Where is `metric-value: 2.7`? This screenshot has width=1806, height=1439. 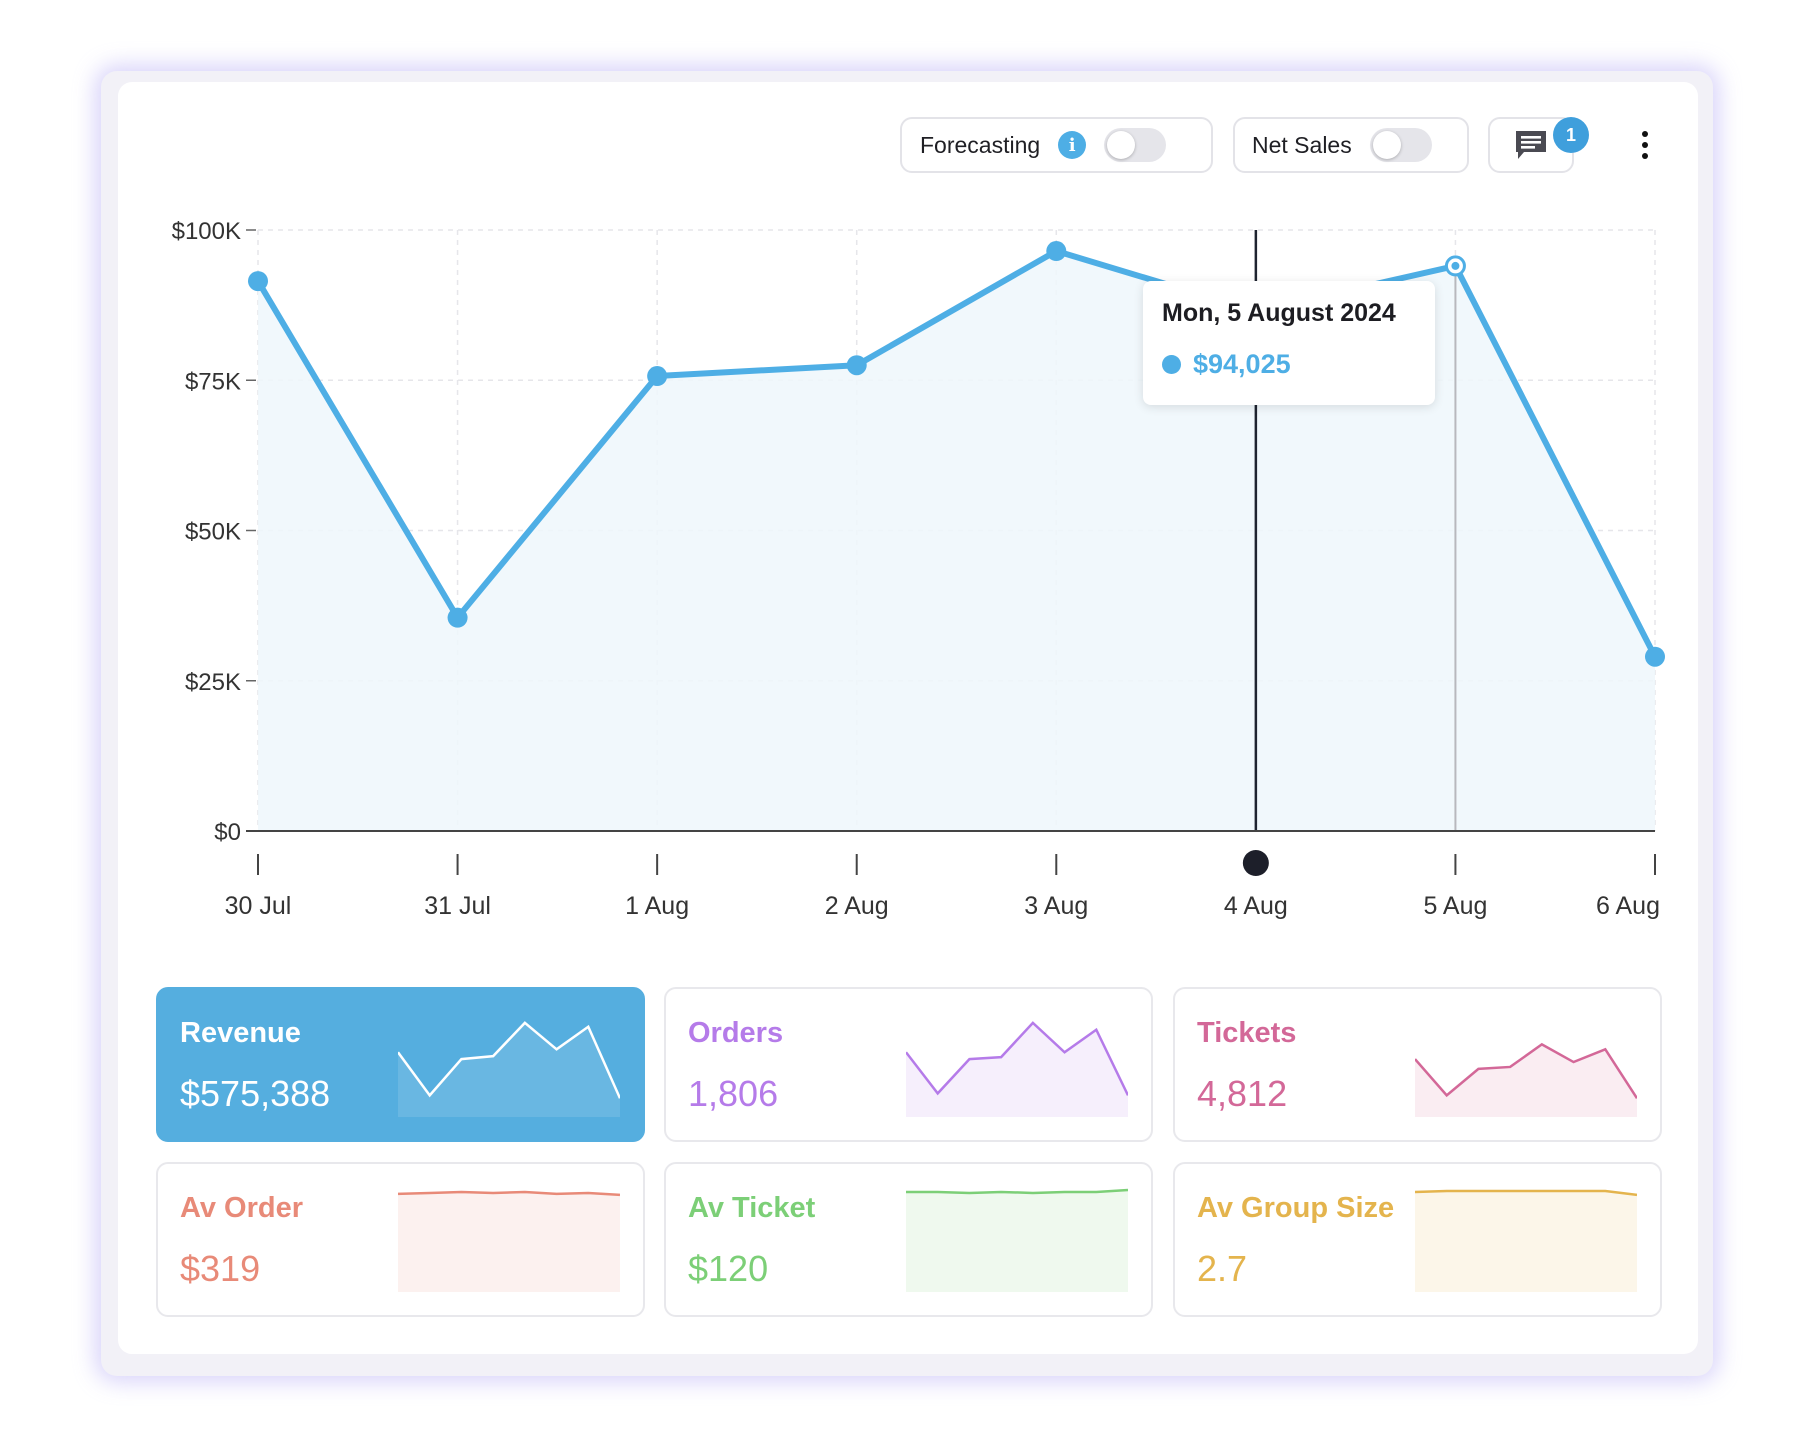 metric-value: 2.7 is located at coordinates (1222, 1268).